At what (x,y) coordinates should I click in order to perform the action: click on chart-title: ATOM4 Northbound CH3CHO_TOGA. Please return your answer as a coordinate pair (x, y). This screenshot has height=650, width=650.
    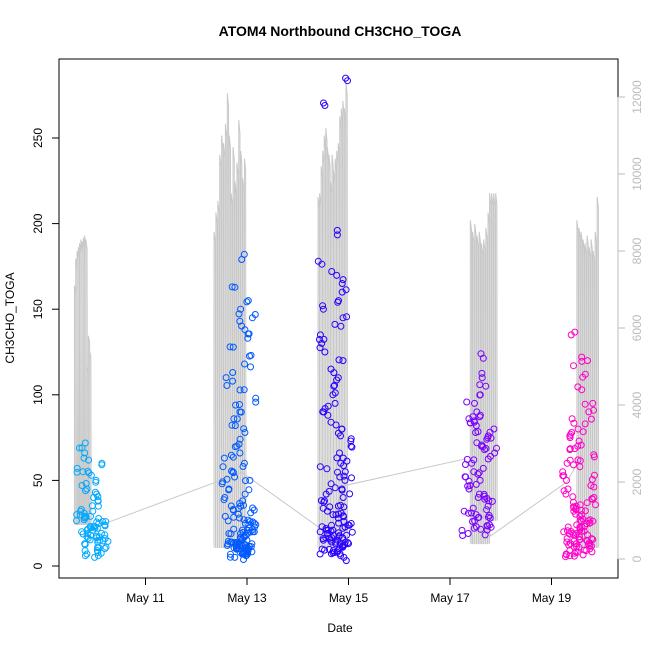
    Looking at the image, I should click on (340, 31).